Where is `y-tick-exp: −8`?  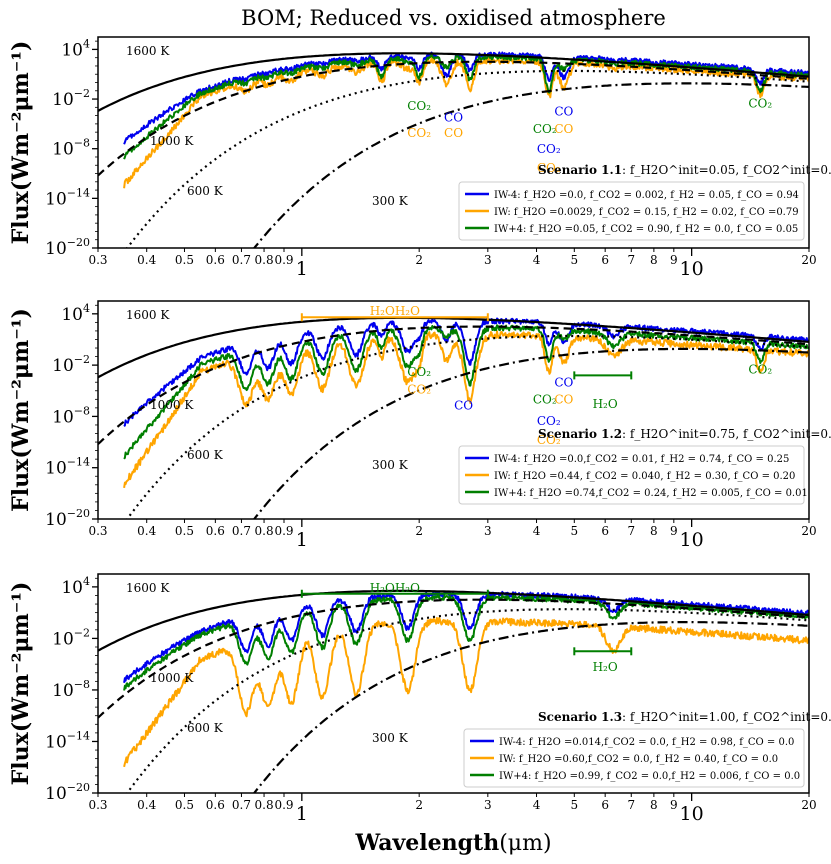
y-tick-exp: −8 is located at coordinates (82, 143).